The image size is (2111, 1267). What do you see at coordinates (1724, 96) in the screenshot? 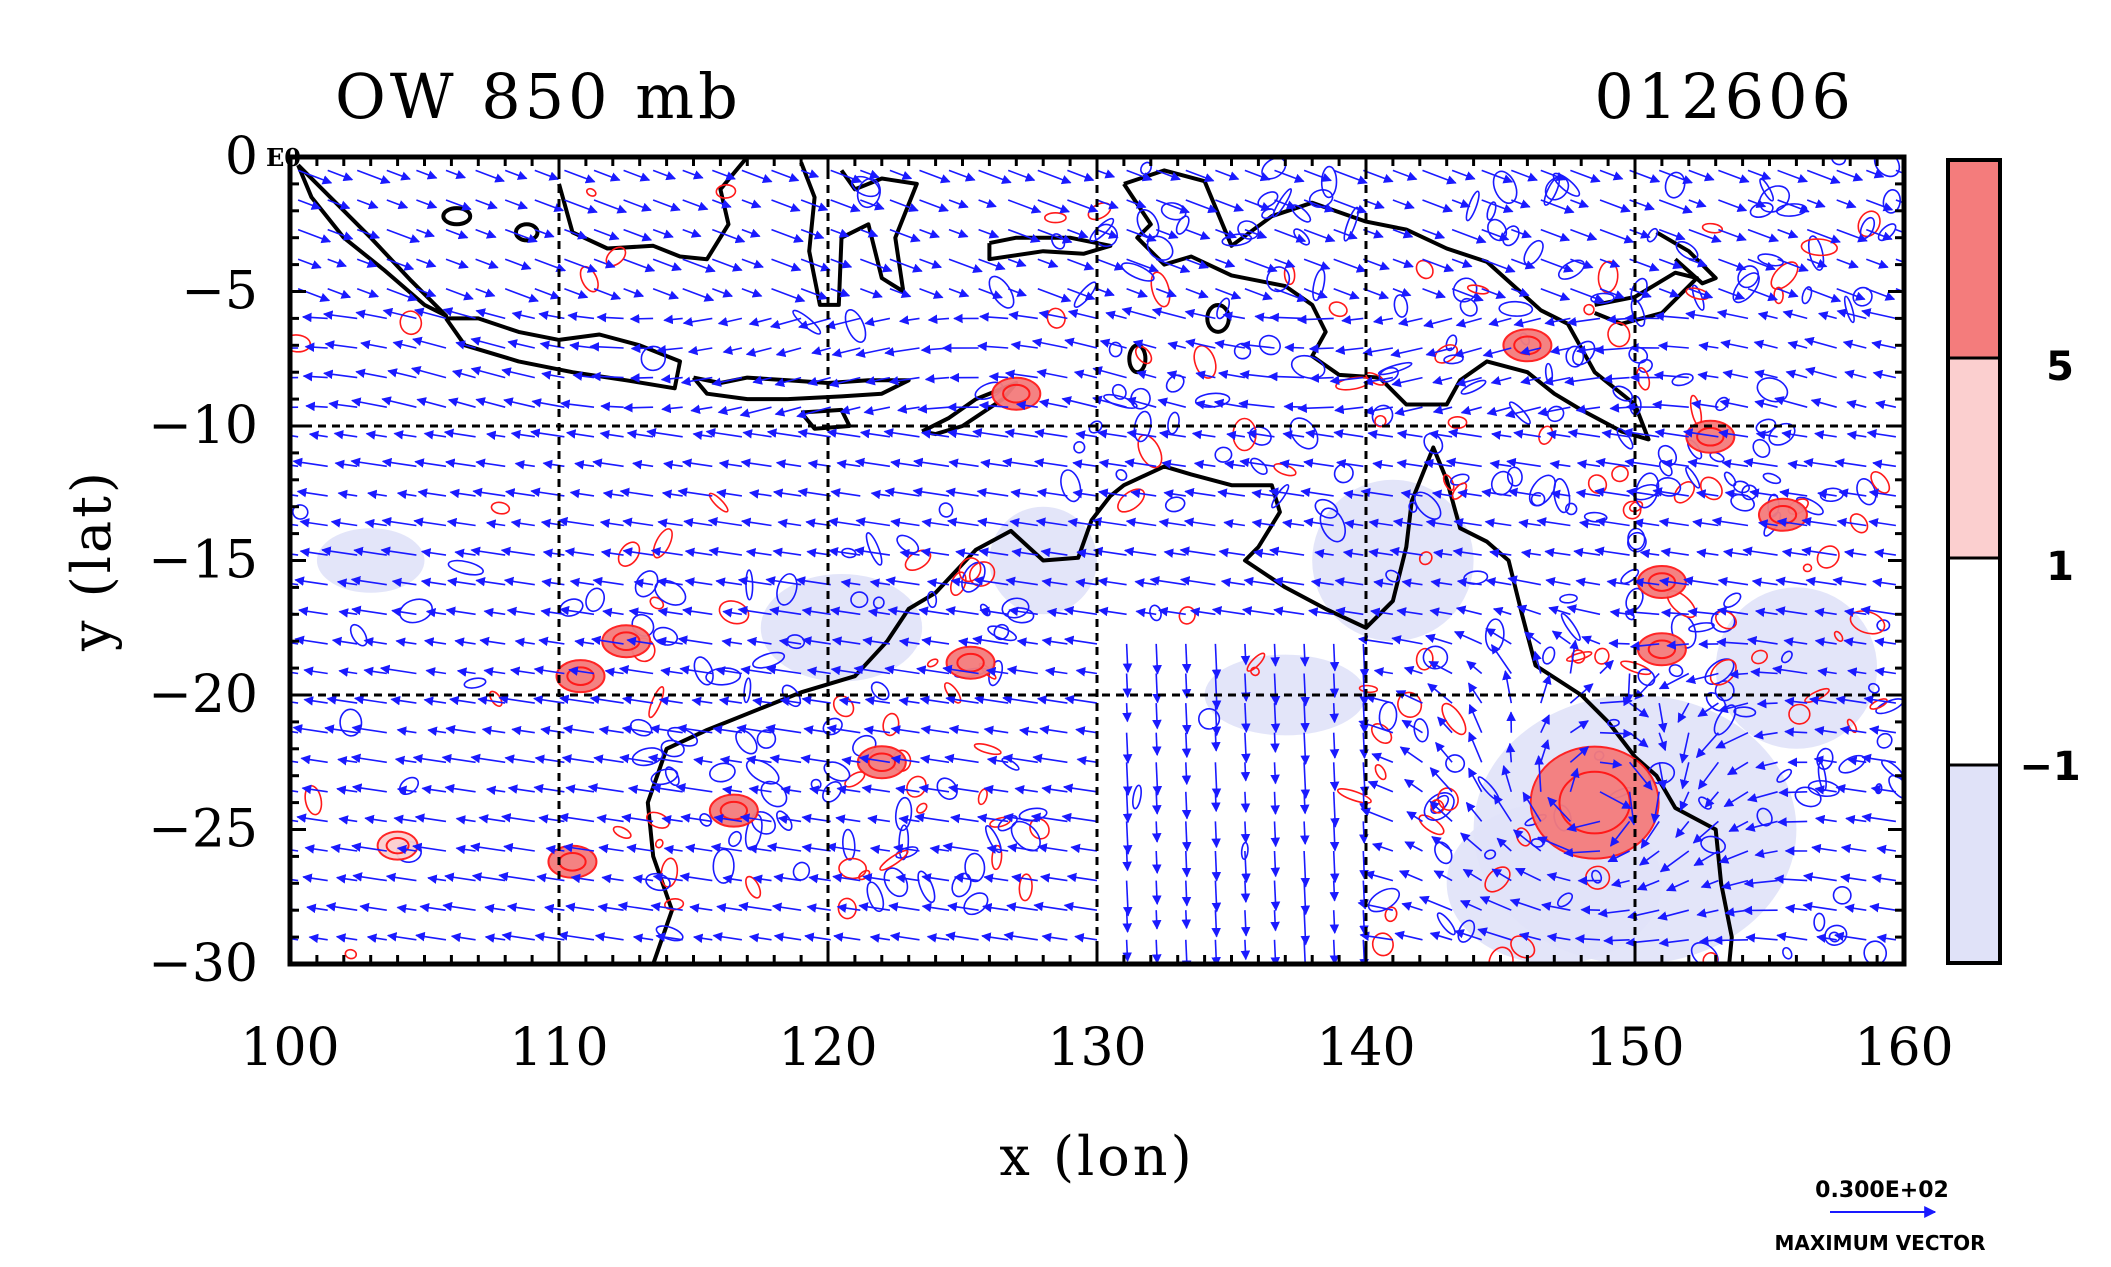
I see `title-right: 012606` at bounding box center [1724, 96].